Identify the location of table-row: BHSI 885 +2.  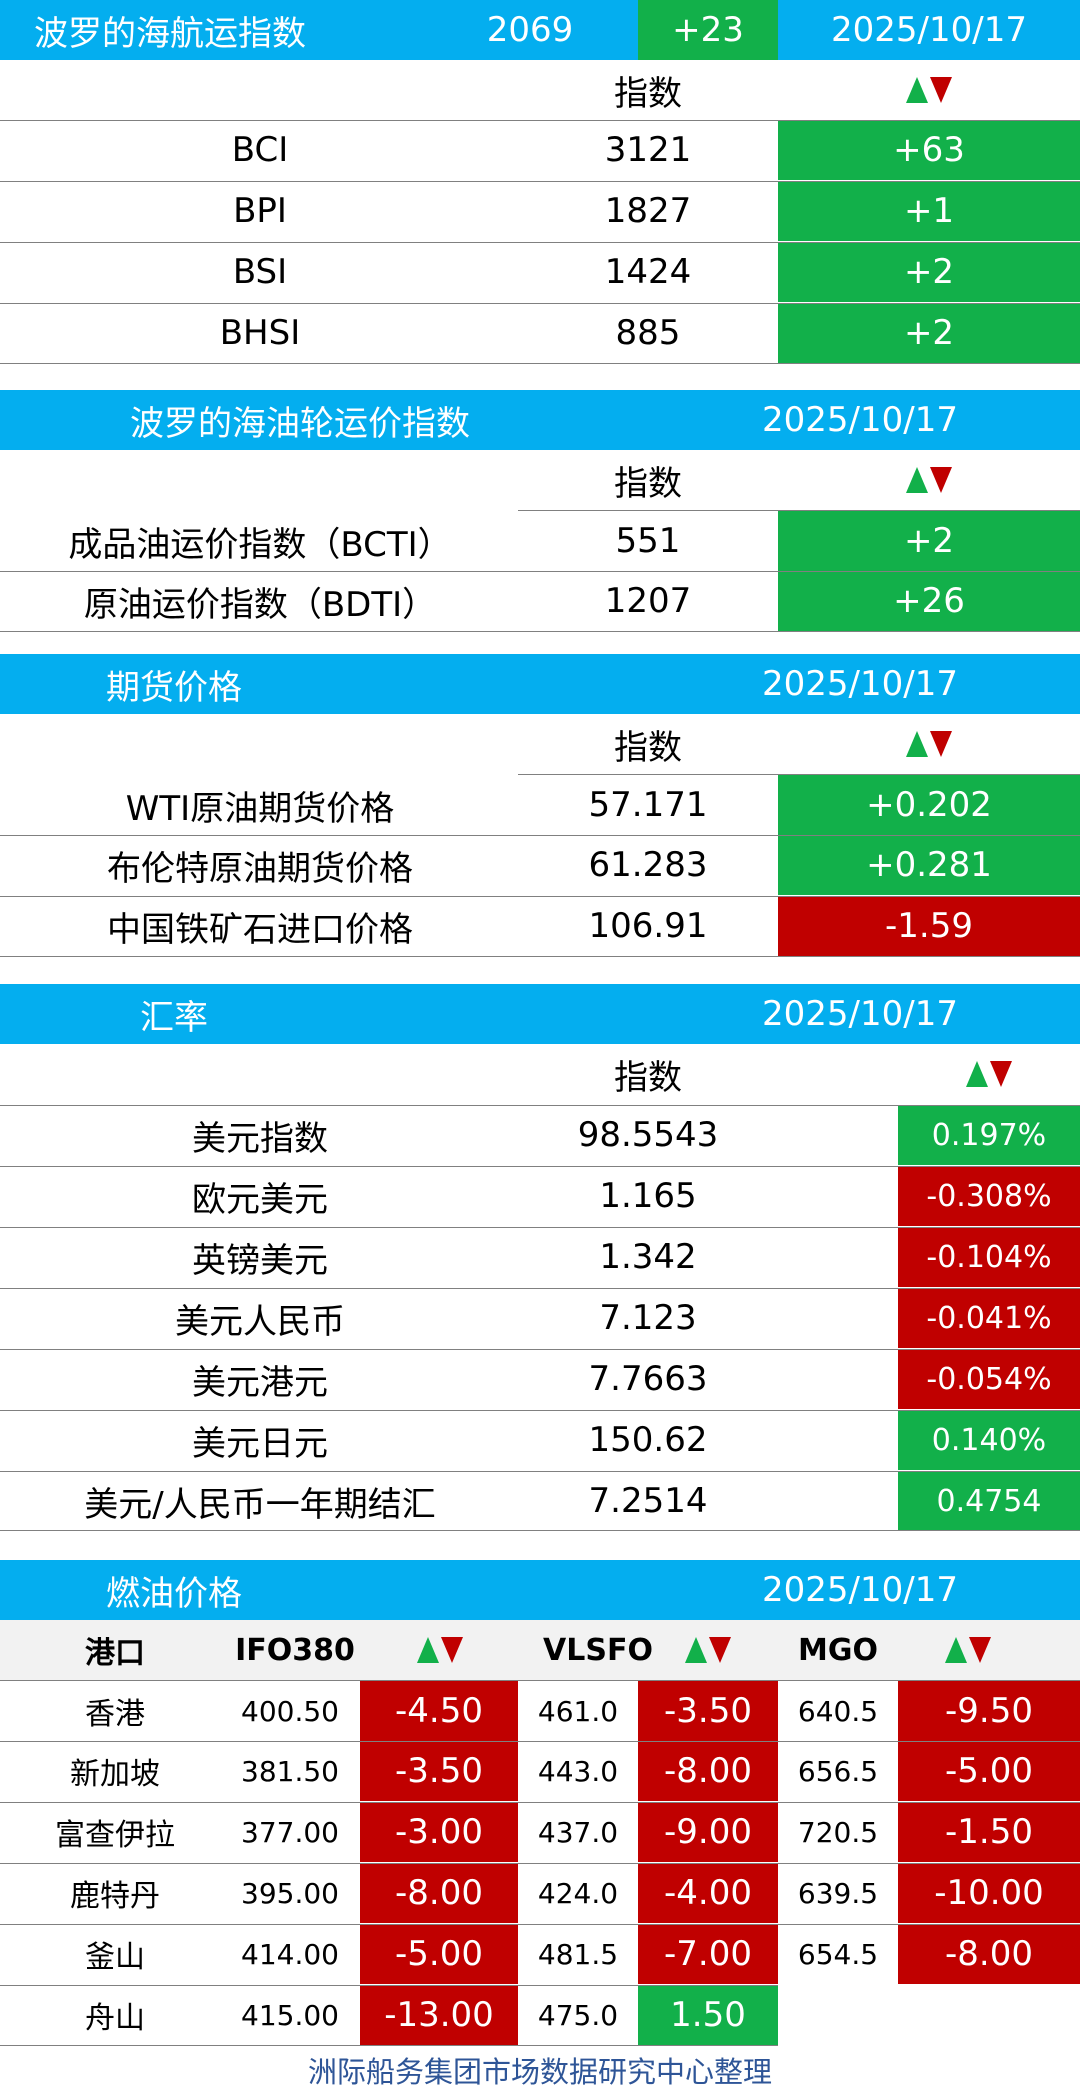
(540, 333).